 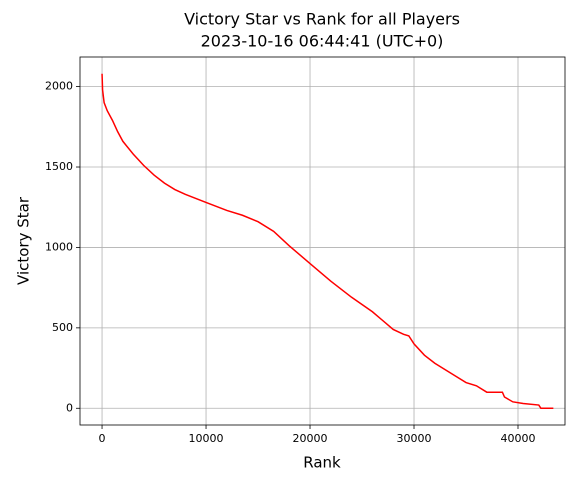 What do you see at coordinates (517, 438) in the screenshot?
I see `x-tick-label: 40000` at bounding box center [517, 438].